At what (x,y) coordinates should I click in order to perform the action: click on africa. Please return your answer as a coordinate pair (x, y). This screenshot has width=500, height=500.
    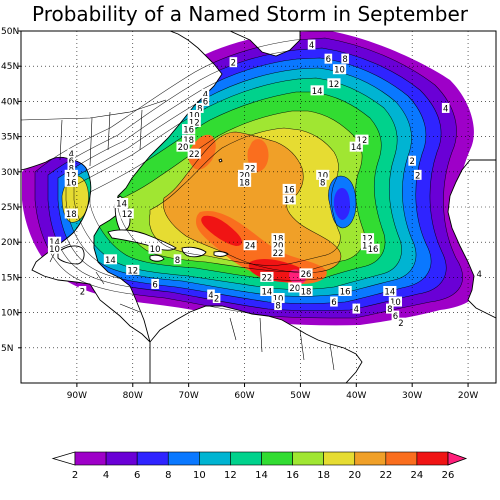
    Looking at the image, I should click on (471, 239).